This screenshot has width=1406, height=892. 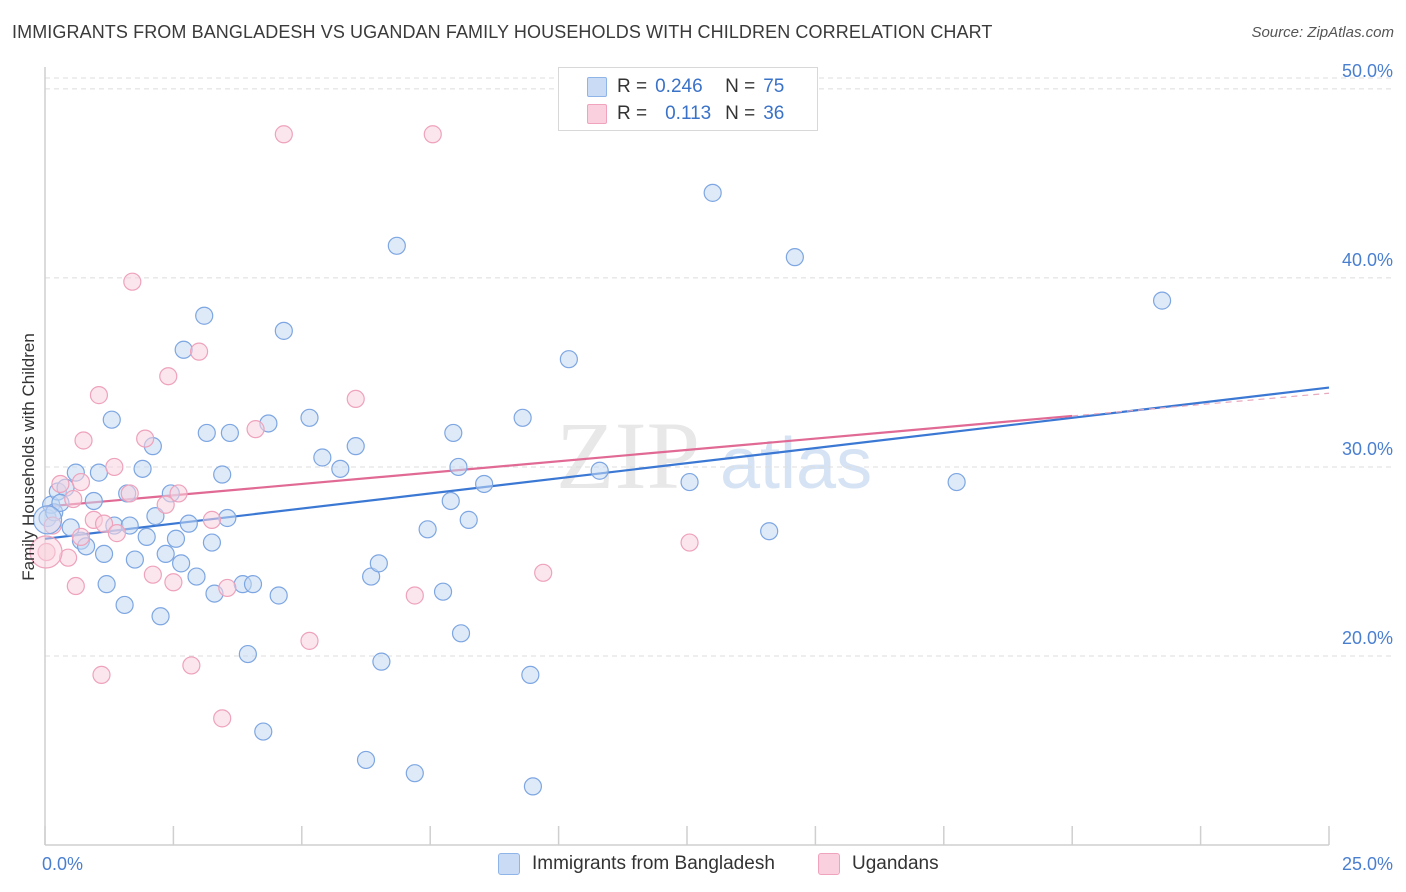 I want to click on bottom-legend-label-bangladesh: Immigrants from Bangladesh, so click(x=653, y=863).